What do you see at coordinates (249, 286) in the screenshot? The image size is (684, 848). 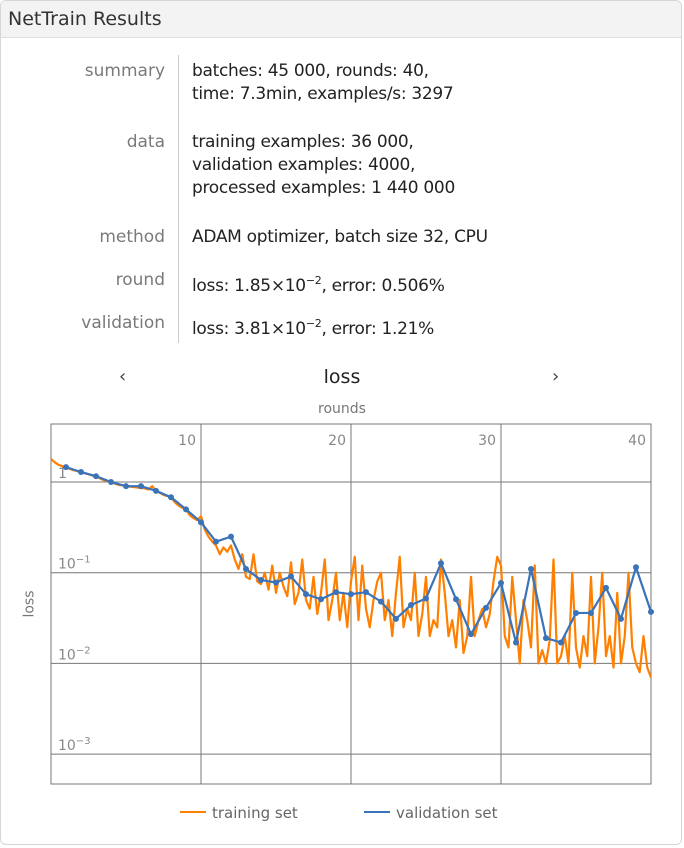 I see `round-loss: loss: 1.85×10` at bounding box center [249, 286].